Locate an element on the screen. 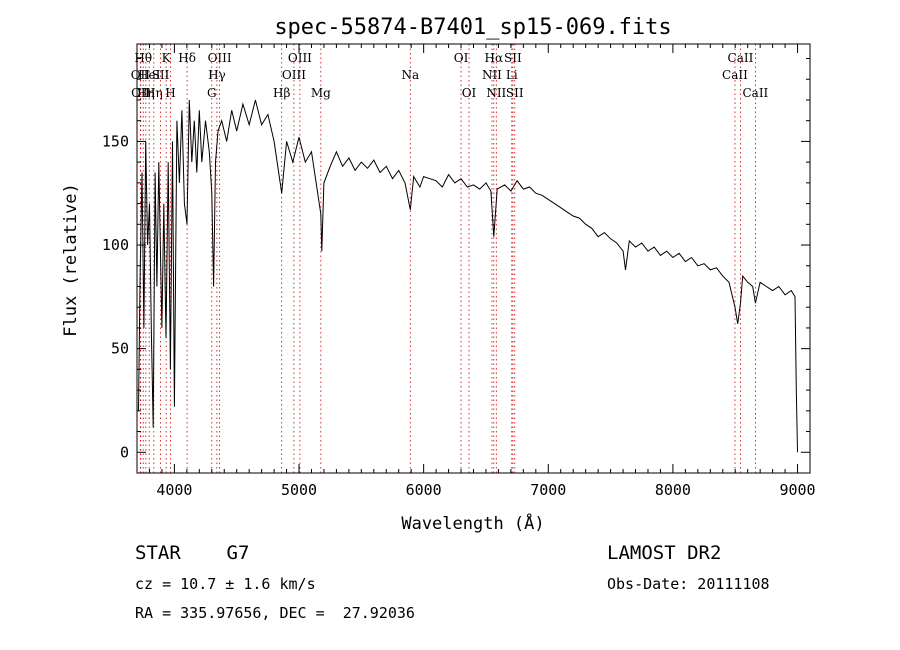 The image size is (900, 650). y-tick-label: 150 is located at coordinates (115, 141).